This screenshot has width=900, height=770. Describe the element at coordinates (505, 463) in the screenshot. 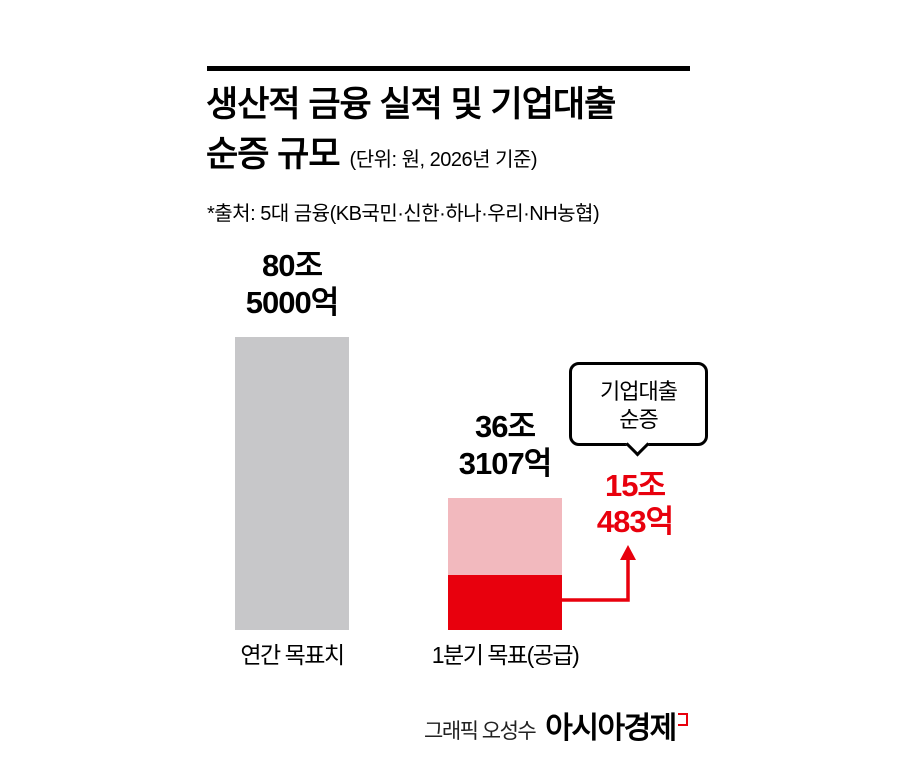

I see `q1-value-line2: 3107억` at that location.